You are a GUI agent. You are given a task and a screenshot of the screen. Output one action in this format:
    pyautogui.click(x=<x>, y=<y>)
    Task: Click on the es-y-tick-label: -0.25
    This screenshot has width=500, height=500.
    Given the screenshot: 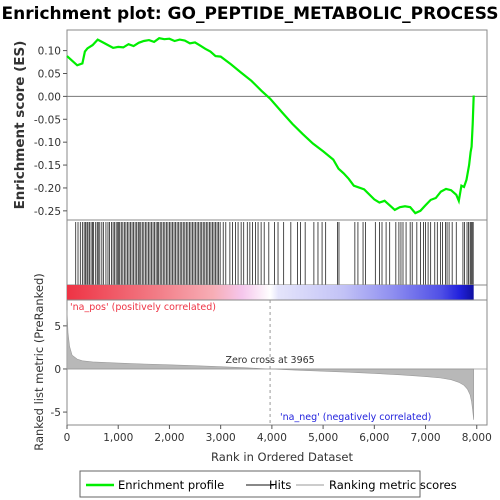 What is the action you would take?
    pyautogui.click(x=47, y=212)
    